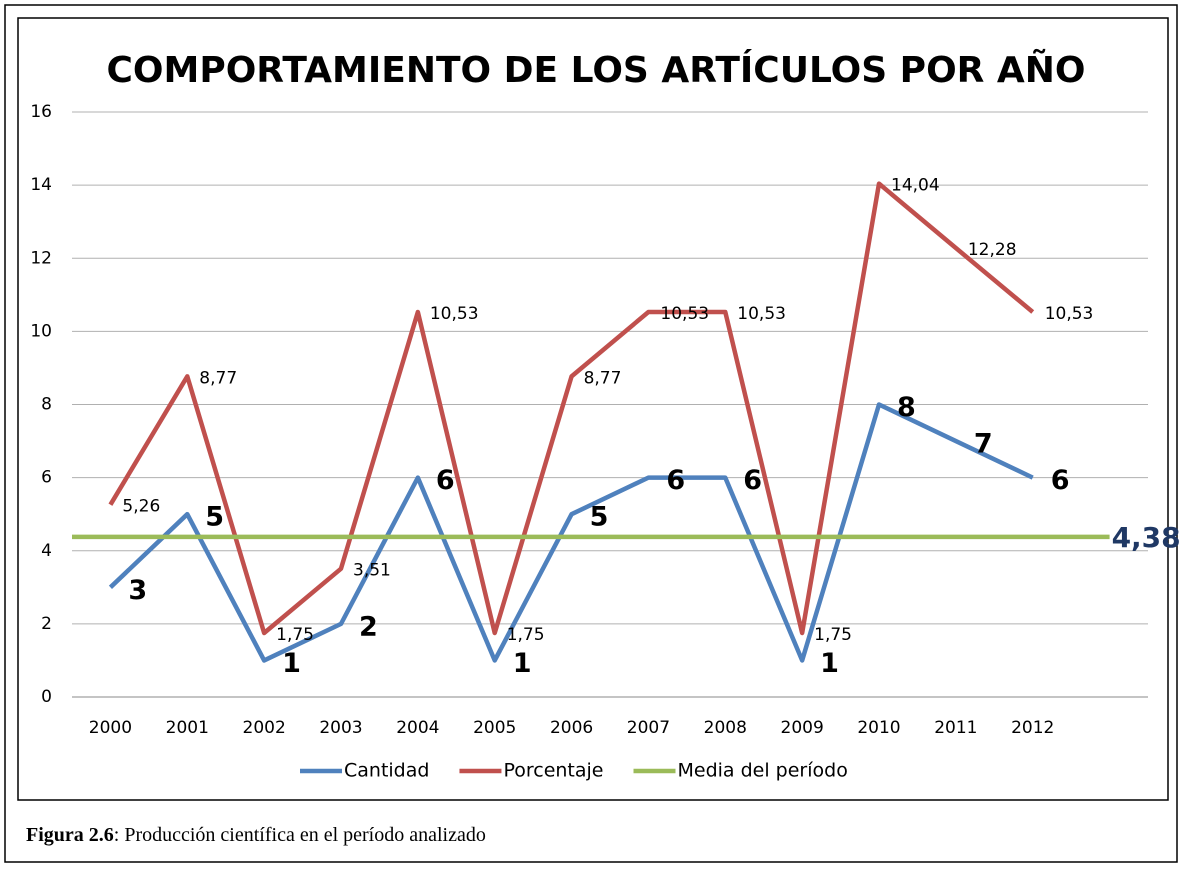 Image resolution: width=1183 pixels, height=869 pixels. Describe the element at coordinates (46, 478) in the screenshot. I see `y-tick-label: 6` at that location.